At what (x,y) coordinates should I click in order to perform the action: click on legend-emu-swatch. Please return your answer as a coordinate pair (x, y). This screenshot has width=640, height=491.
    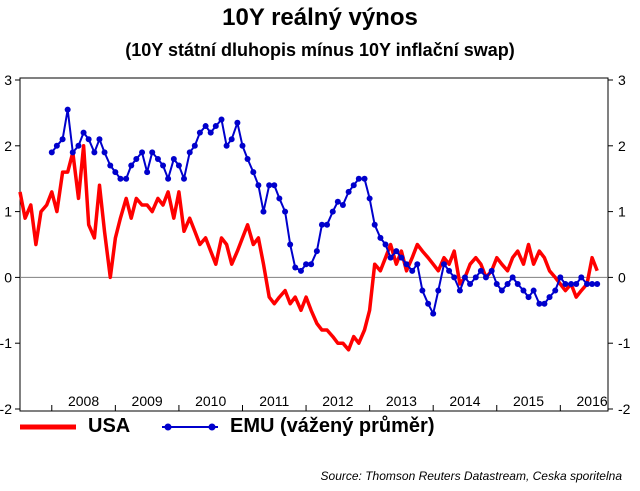
    Looking at the image, I should click on (190, 426).